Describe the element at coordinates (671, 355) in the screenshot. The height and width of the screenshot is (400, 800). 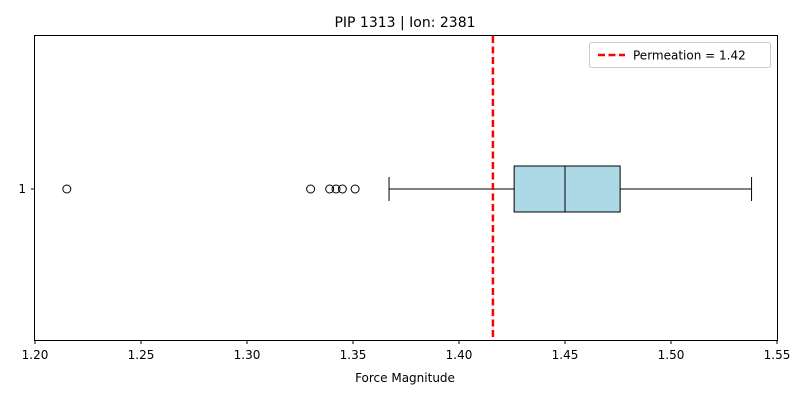
I see `x-tick-label: 1.50` at that location.